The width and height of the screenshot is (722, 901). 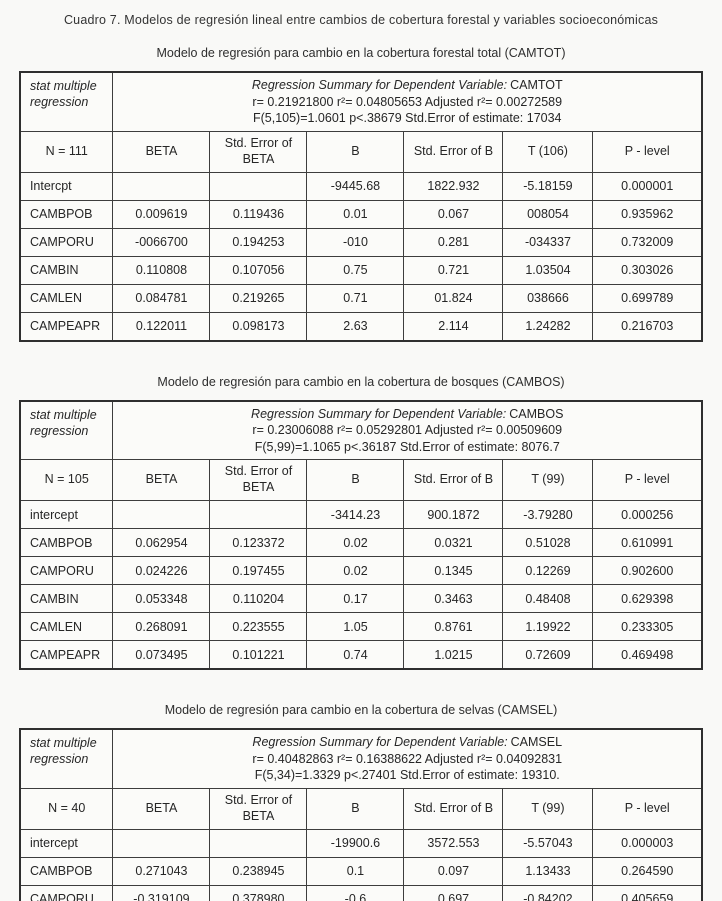 What do you see at coordinates (548, 214) in the screenshot?
I see `cell-value: 008054` at bounding box center [548, 214].